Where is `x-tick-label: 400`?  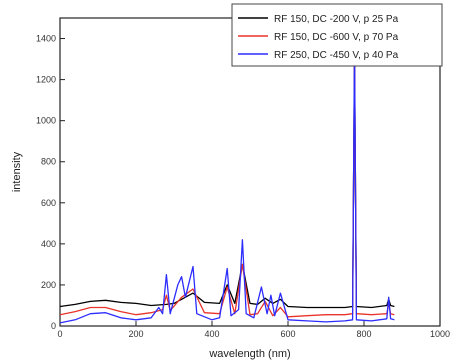 x-tick-label: 400 is located at coordinates (211, 334).